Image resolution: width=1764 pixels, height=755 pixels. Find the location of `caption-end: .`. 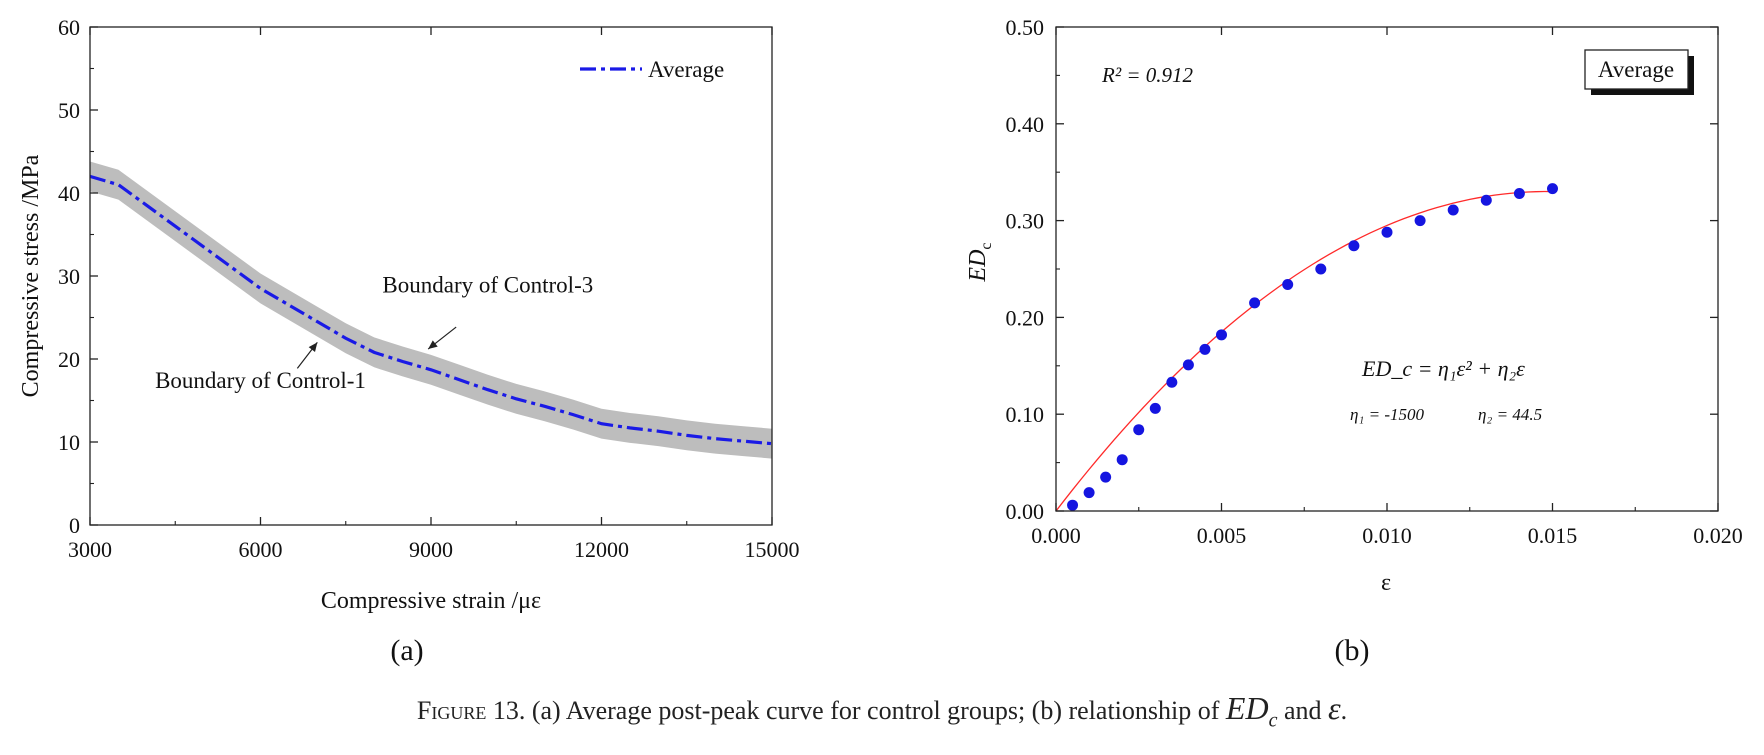

caption-end: . is located at coordinates (1344, 710).